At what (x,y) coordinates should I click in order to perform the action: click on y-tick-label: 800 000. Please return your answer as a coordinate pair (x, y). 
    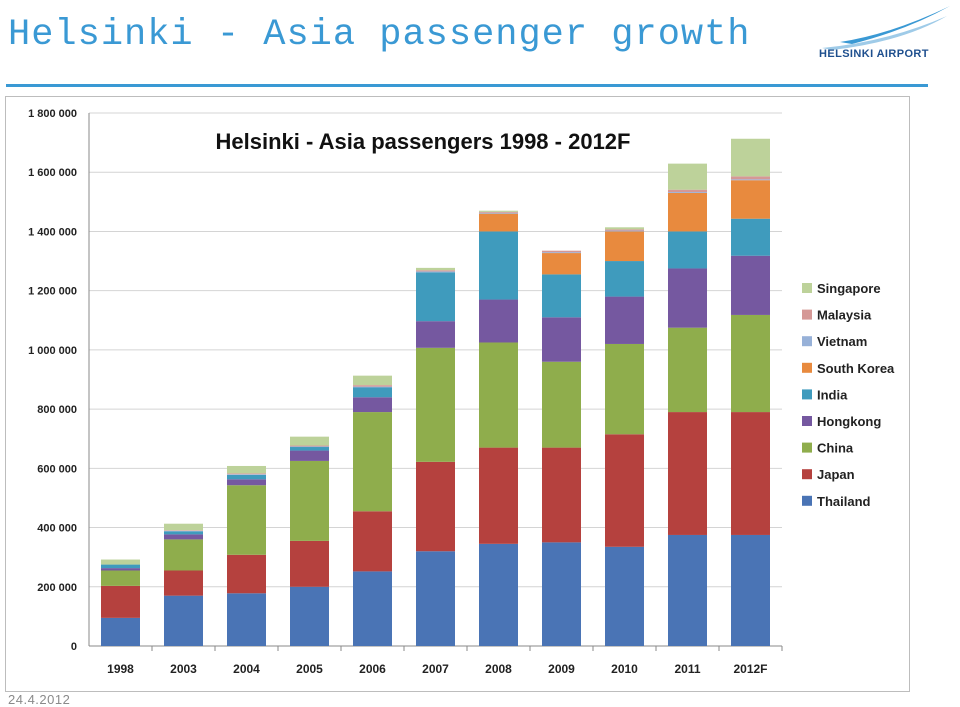
    Looking at the image, I should click on (57, 410).